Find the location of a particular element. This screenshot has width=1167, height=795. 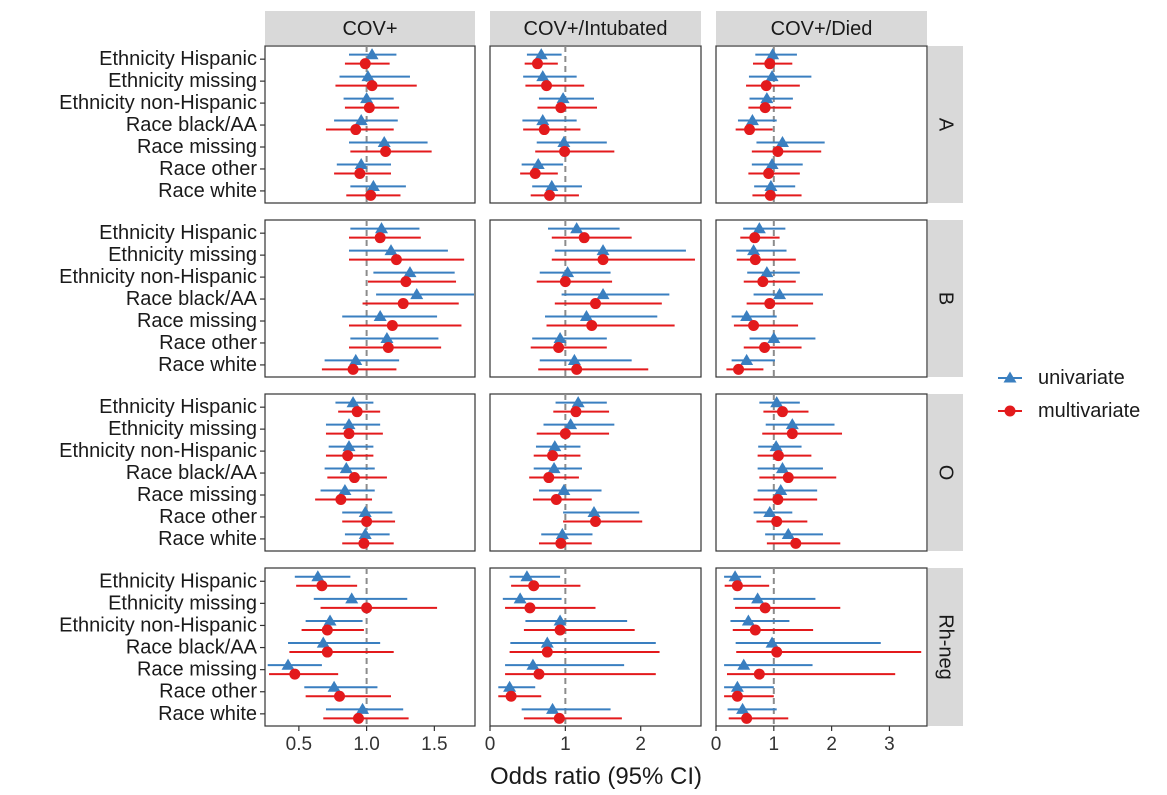

row-label-b: B is located at coordinates (946, 298).